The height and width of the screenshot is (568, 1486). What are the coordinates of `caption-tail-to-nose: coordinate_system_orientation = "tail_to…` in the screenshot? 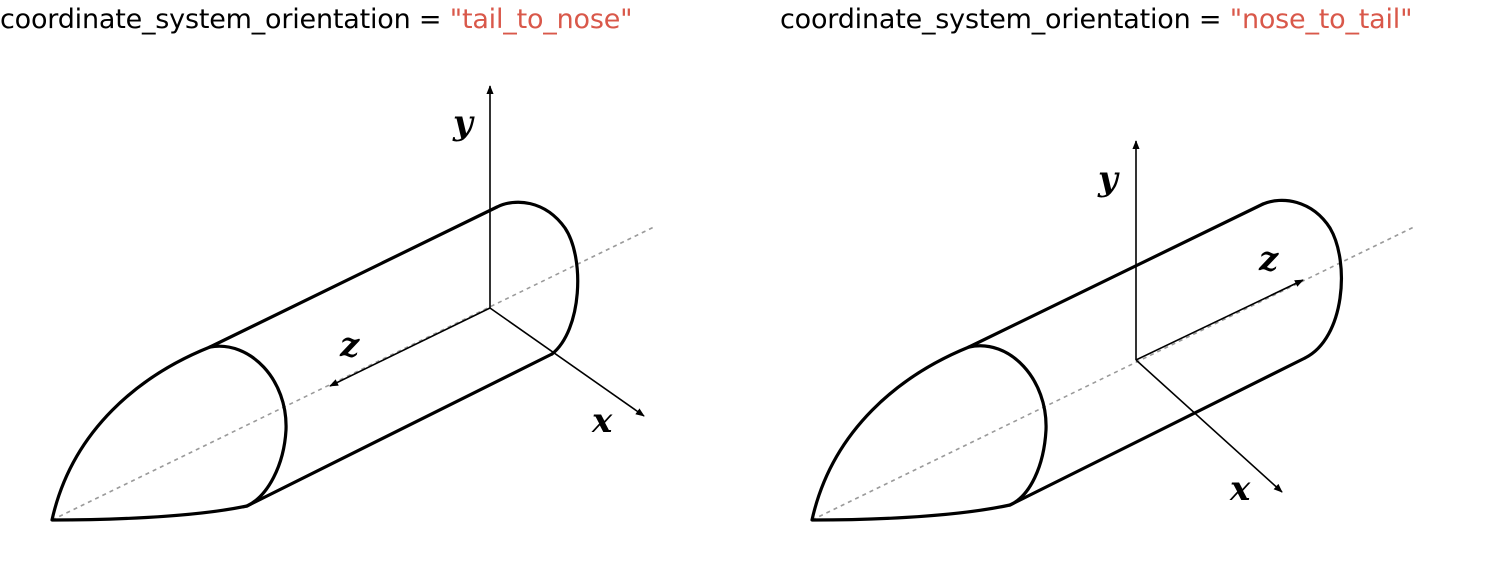 It's located at (316, 20).